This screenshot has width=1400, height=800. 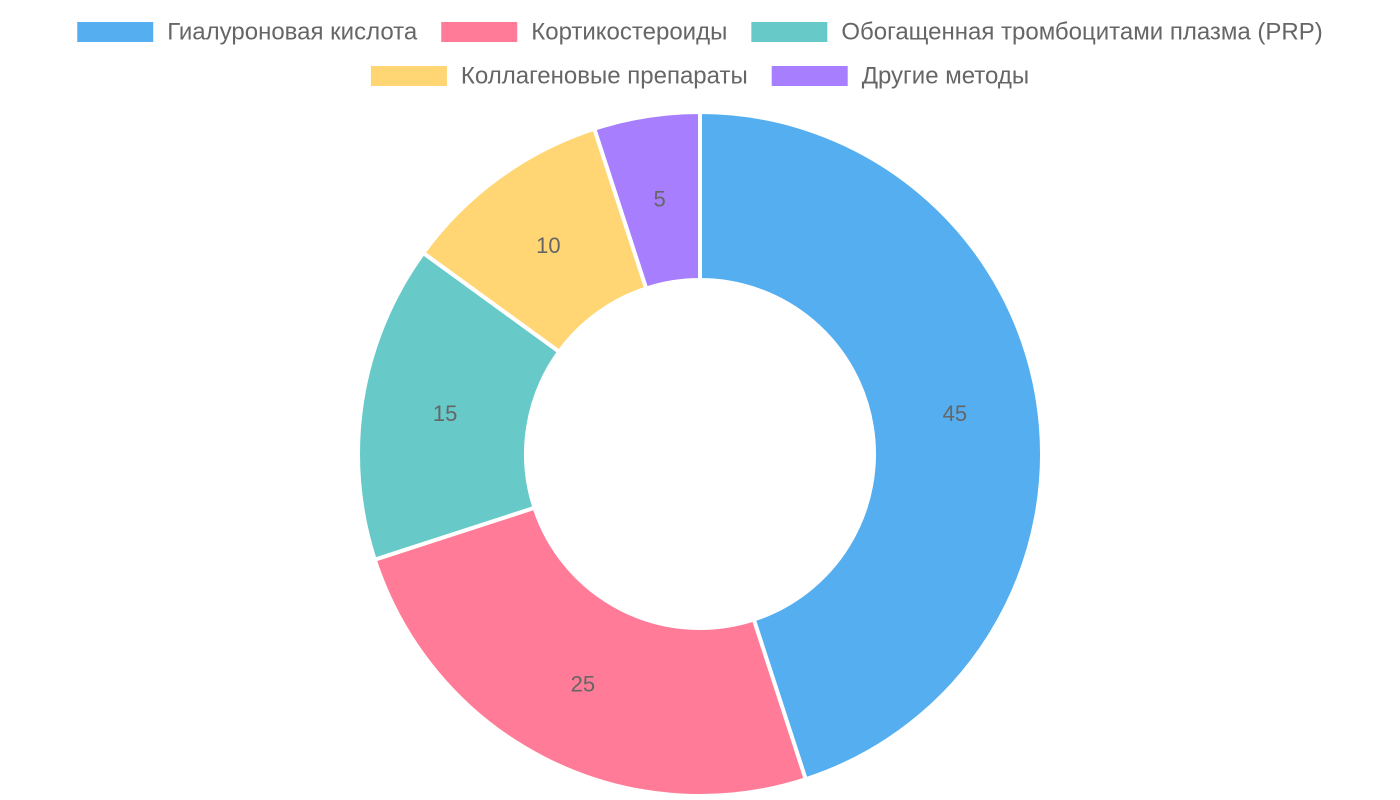 What do you see at coordinates (604, 76) in the screenshot?
I see `legend-label-4: Коллагеновые препараты` at bounding box center [604, 76].